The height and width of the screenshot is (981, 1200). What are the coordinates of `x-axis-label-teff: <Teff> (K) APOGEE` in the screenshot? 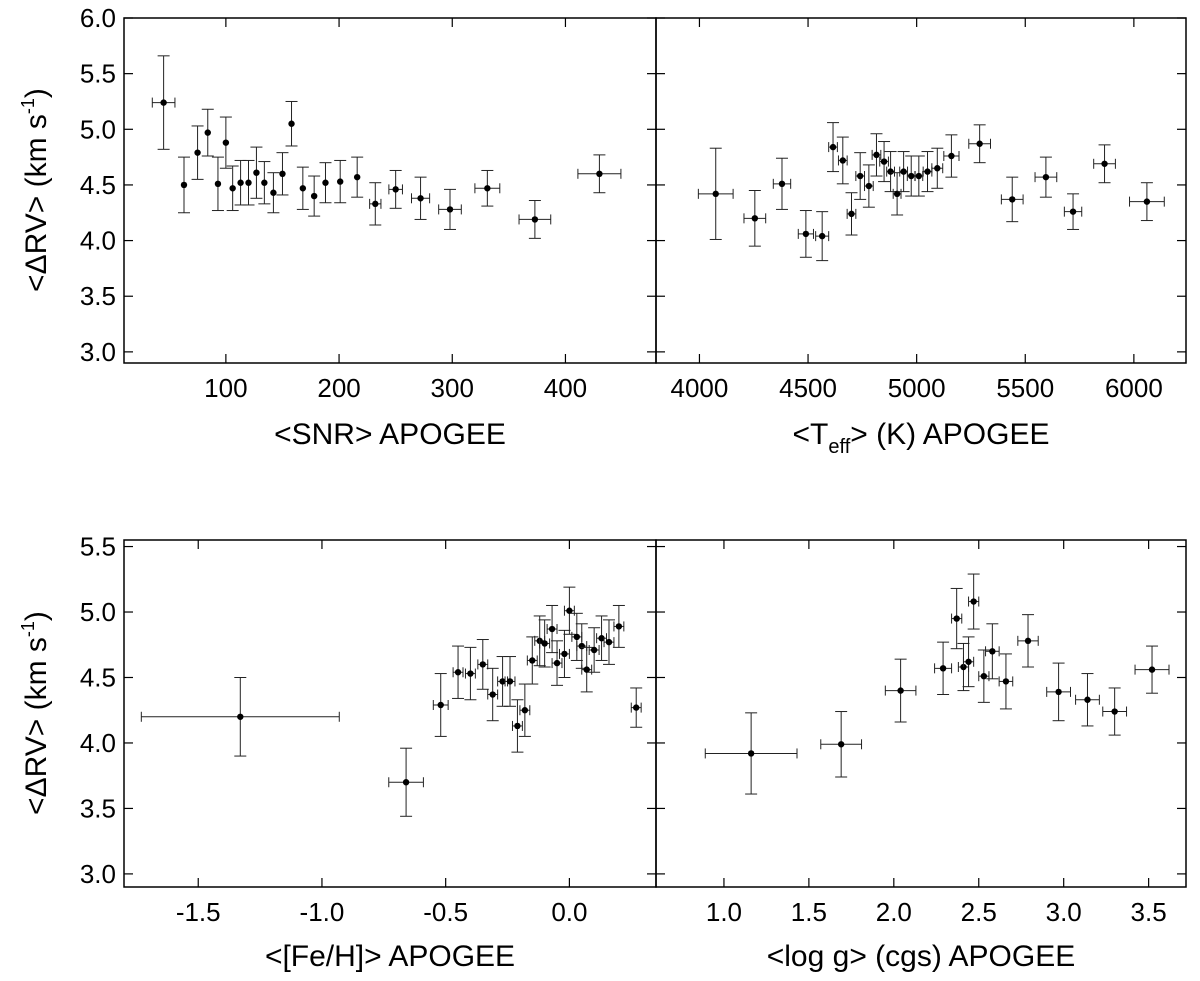 It's located at (921, 438).